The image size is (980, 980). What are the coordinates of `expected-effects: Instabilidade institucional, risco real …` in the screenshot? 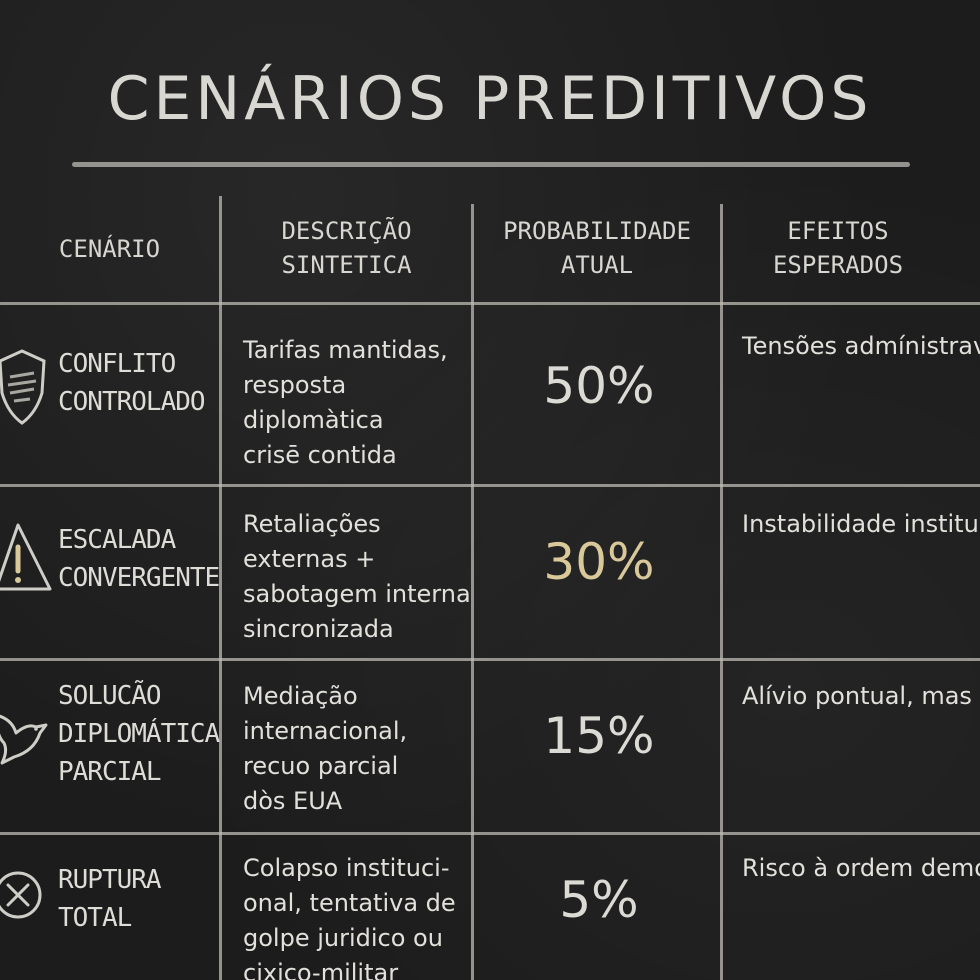 It's located at (861, 524).